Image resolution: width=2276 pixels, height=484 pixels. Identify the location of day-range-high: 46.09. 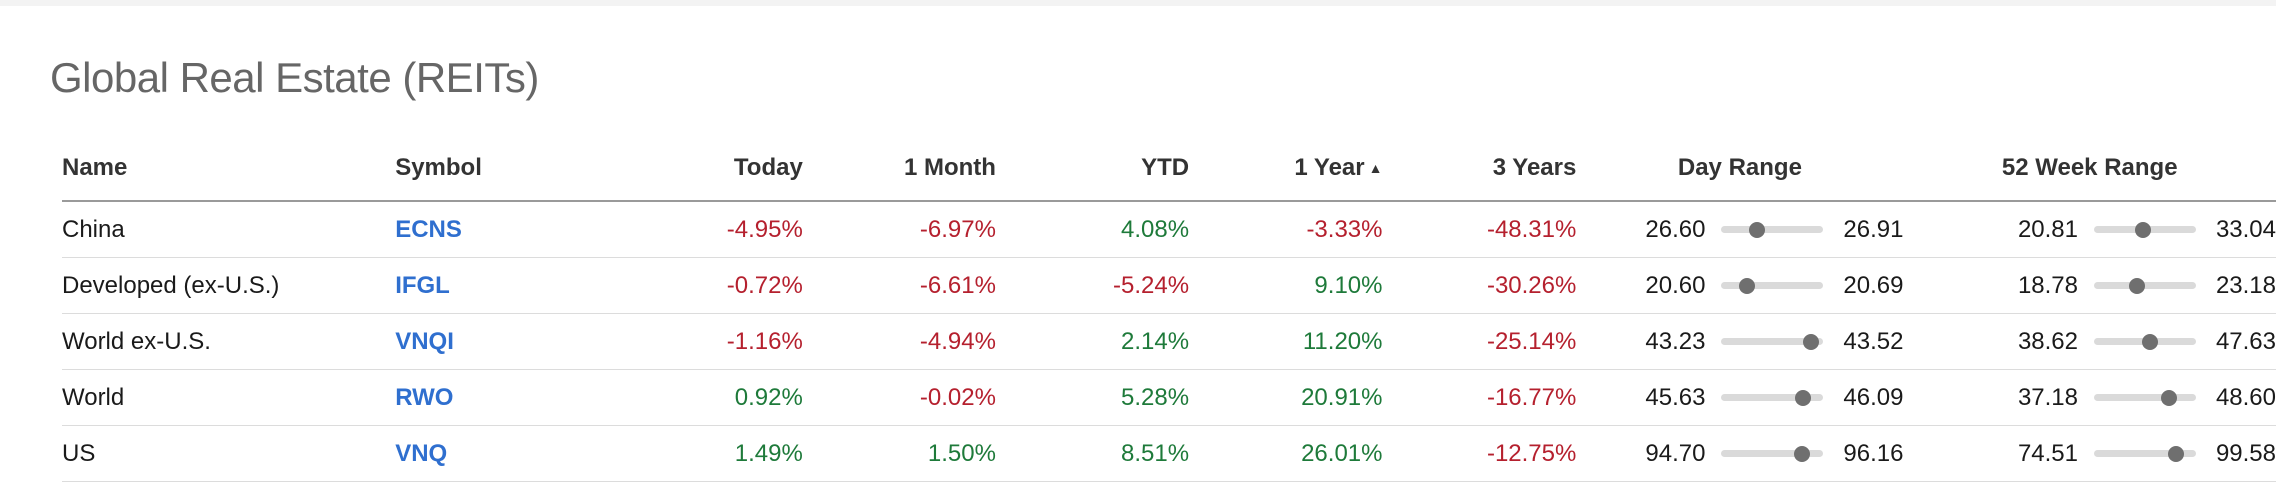
(1873, 397).